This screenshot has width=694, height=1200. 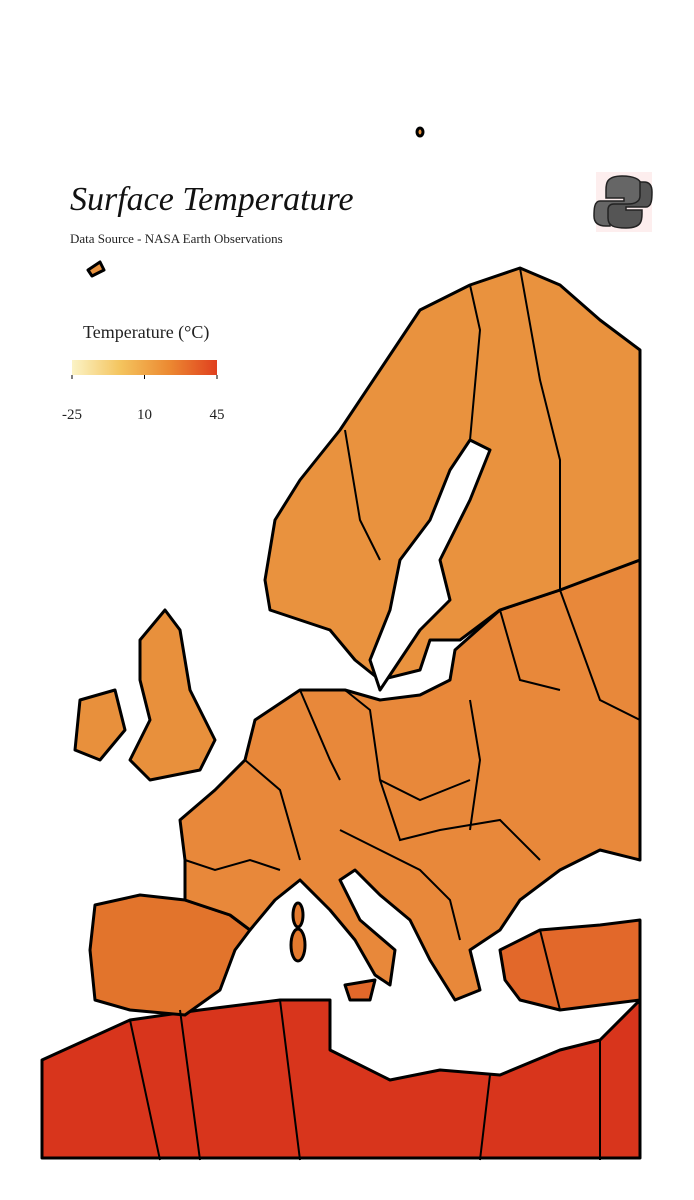 I want to click on colorbar-tick-label: 10, so click(x=144, y=415).